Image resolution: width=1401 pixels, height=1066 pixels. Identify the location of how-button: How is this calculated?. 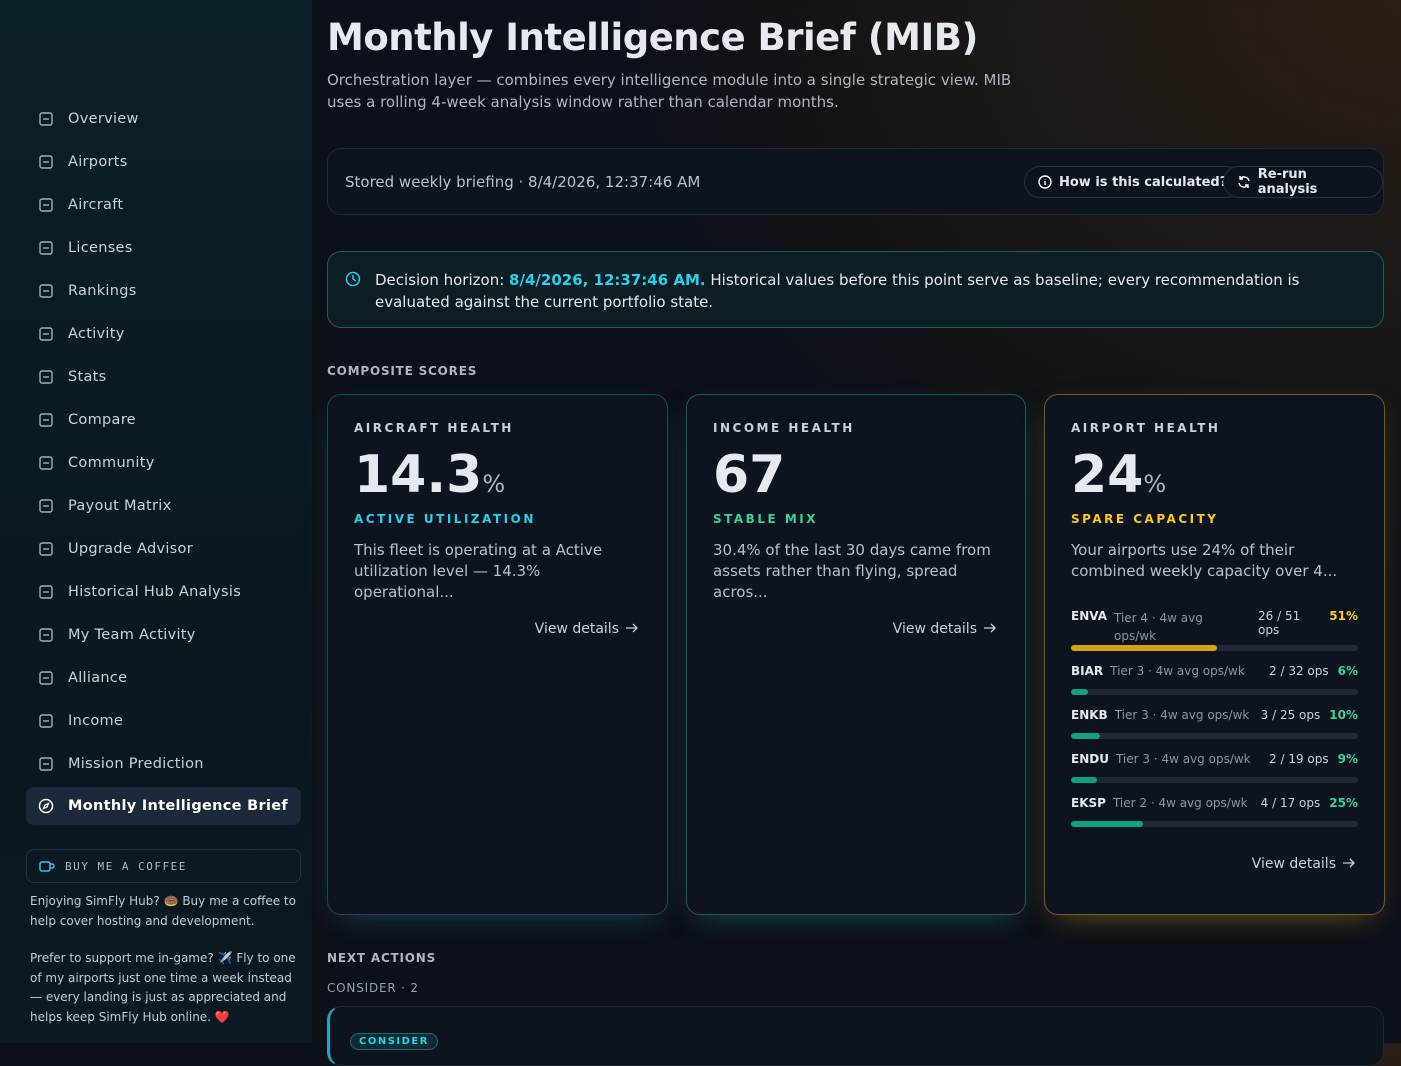
(1133, 182).